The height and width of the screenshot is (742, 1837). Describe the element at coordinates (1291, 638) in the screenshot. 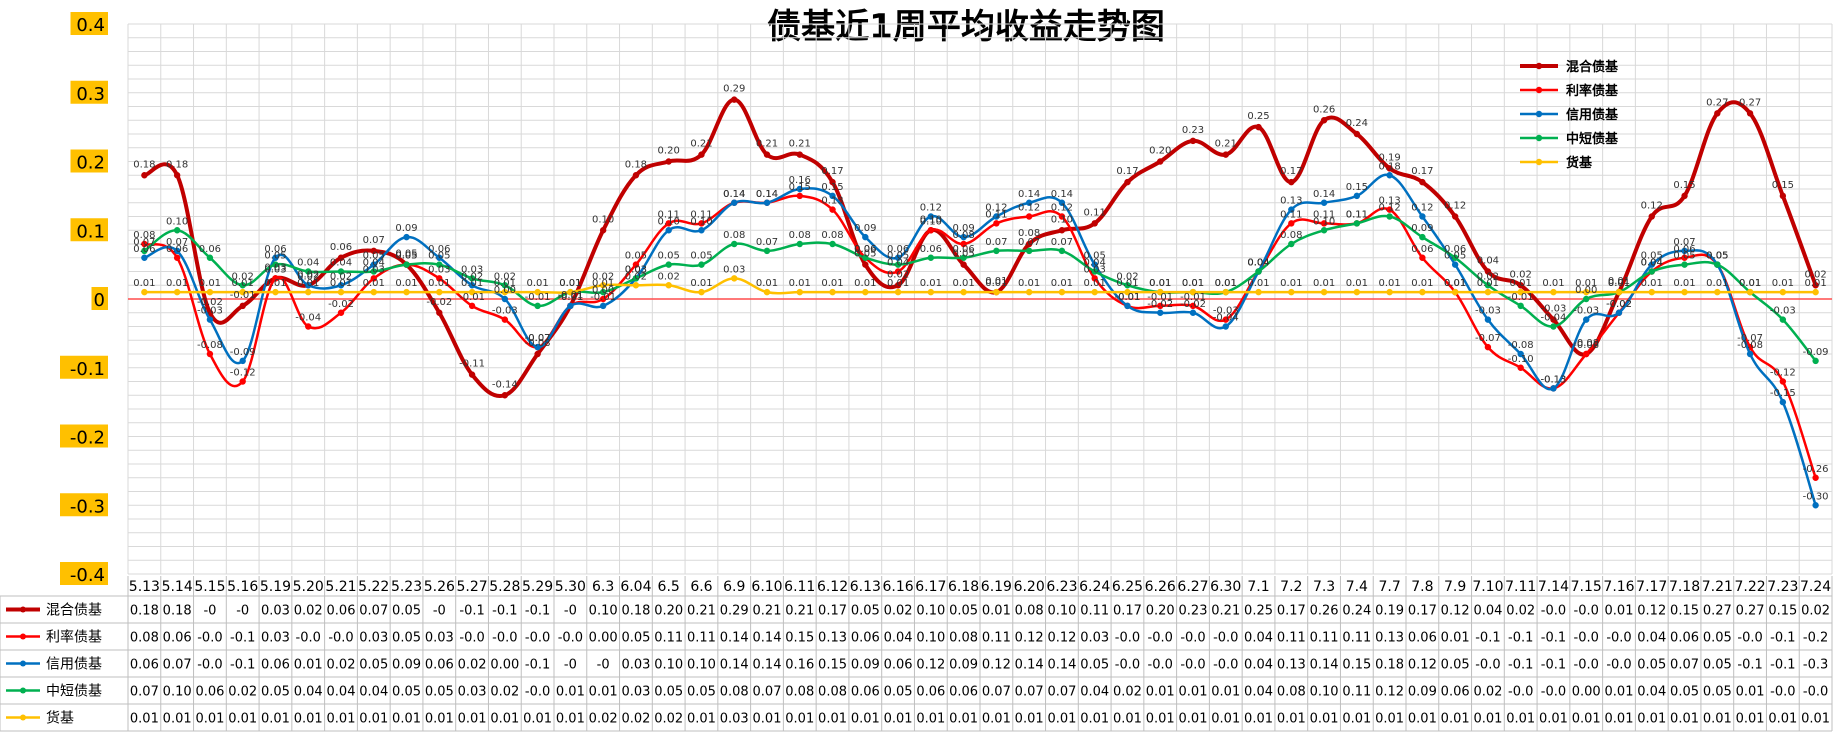

I see `table-cell: 0.11` at that location.